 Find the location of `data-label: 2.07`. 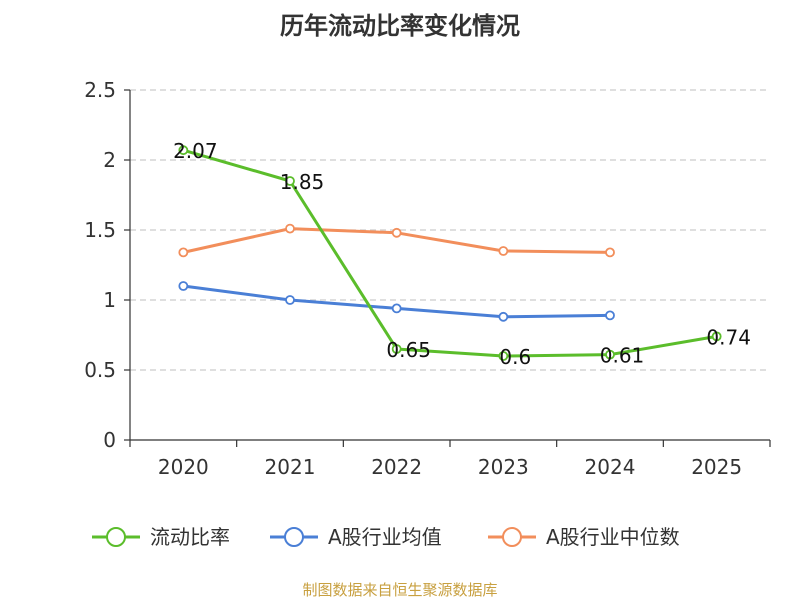

data-label: 2.07 is located at coordinates (195, 151).